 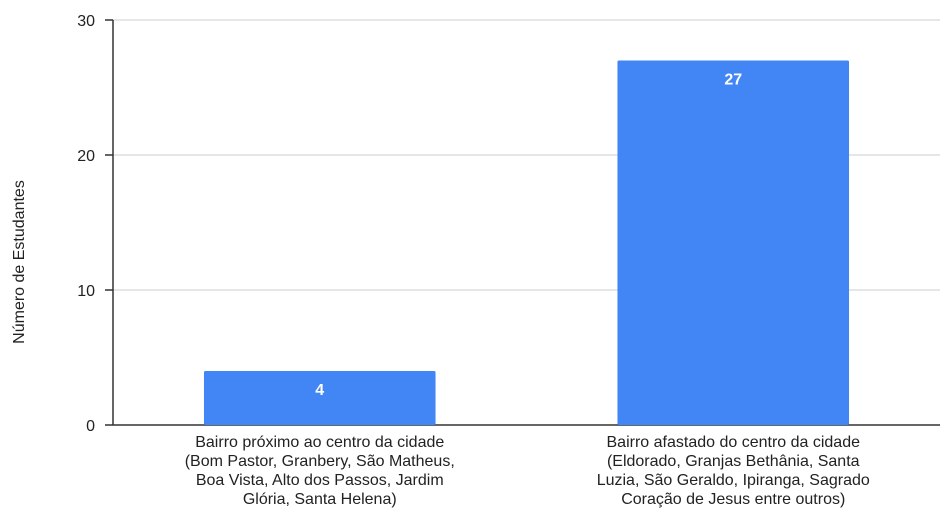 What do you see at coordinates (733, 461) in the screenshot?
I see `category-label-line: (Eldorado, Granjas Bethânia, Santa` at bounding box center [733, 461].